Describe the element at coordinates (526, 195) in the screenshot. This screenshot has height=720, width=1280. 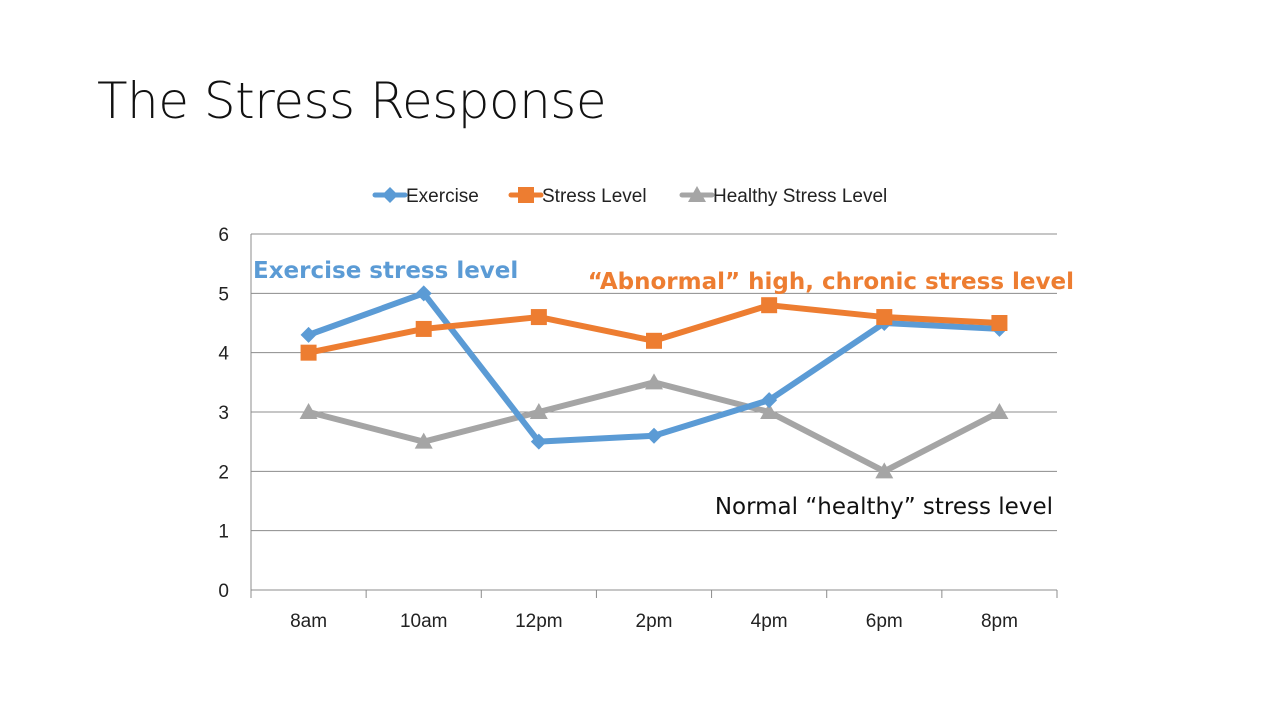
I see `legend-square-icon` at that location.